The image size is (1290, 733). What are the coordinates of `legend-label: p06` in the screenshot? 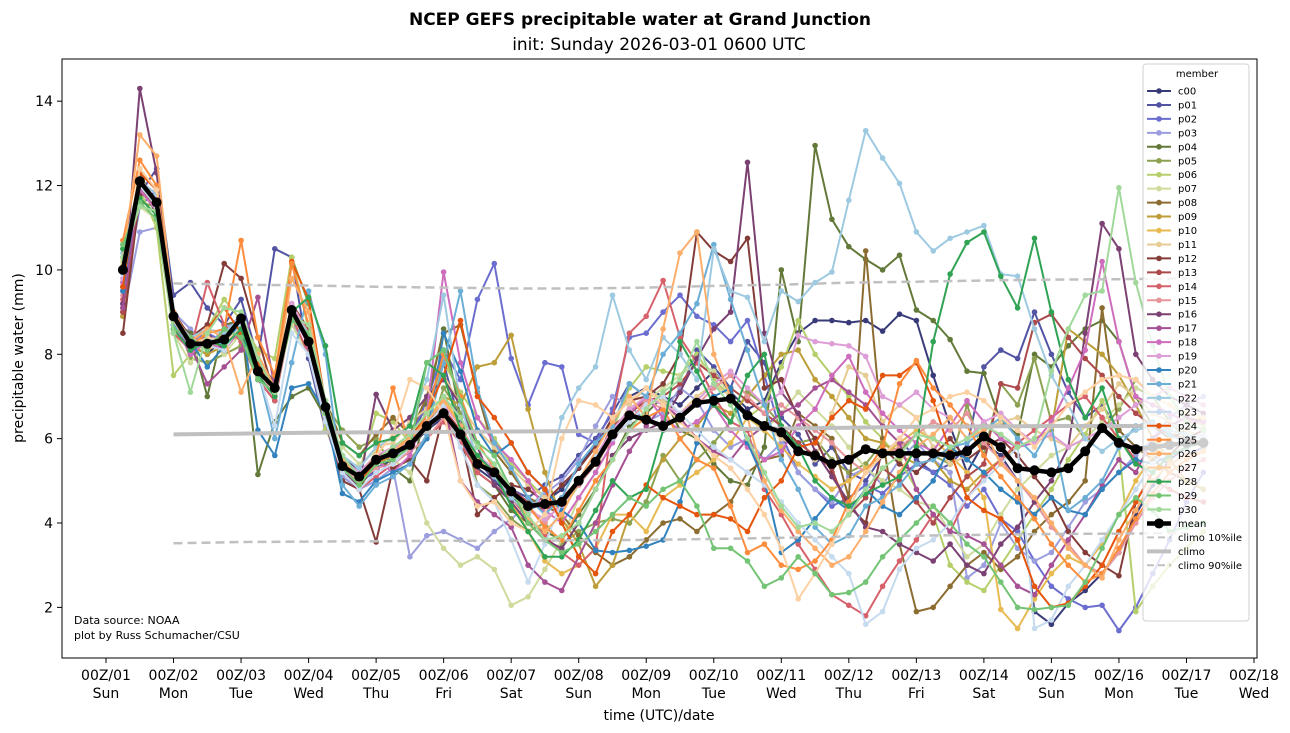 It's located at (1187, 175).